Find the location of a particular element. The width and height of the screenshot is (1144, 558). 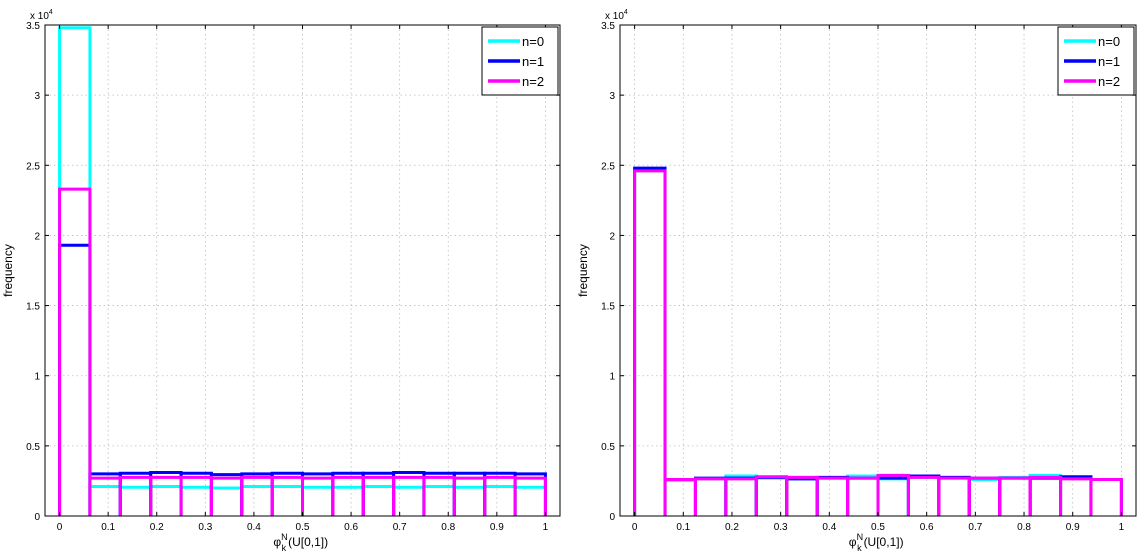

y-tick-label: 0.5 is located at coordinates (608, 447).